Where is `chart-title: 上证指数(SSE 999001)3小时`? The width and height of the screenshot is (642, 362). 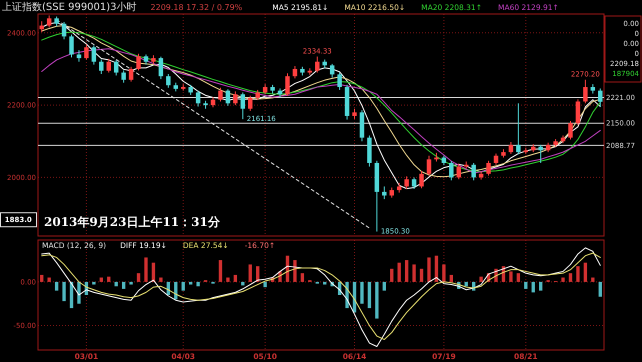
chart-title: 上证指数(SSE 999001)3小时 is located at coordinates (69, 7).